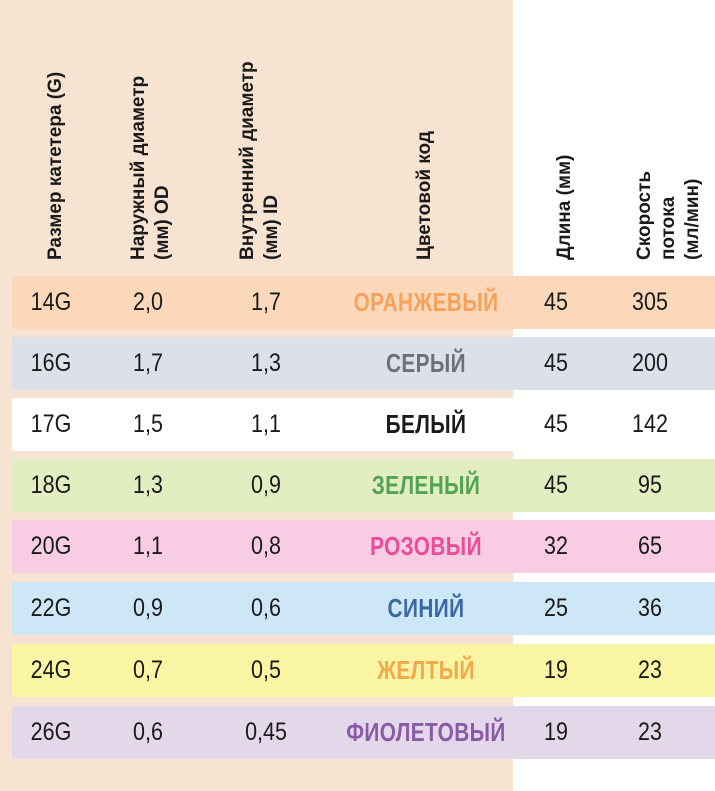 This screenshot has height=791, width=715. What do you see at coordinates (426, 485) in the screenshot?
I see `cell-color: ЗЕЛЕНЫЙ` at bounding box center [426, 485].